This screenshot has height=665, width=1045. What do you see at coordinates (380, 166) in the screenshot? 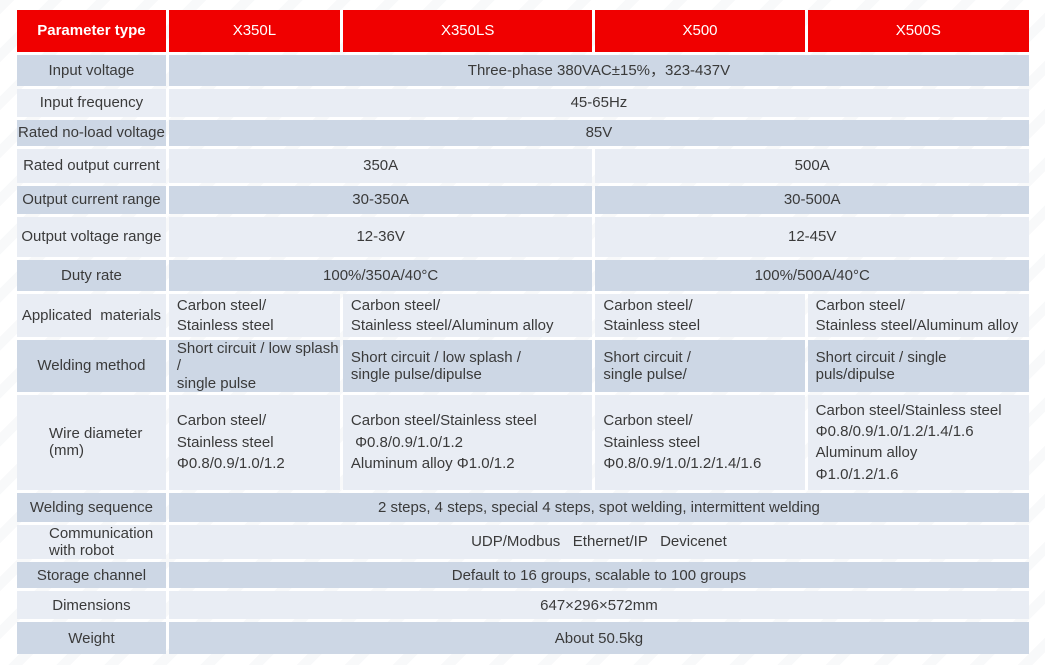
I see `cell-rated-output-current-350: 350A` at bounding box center [380, 166].